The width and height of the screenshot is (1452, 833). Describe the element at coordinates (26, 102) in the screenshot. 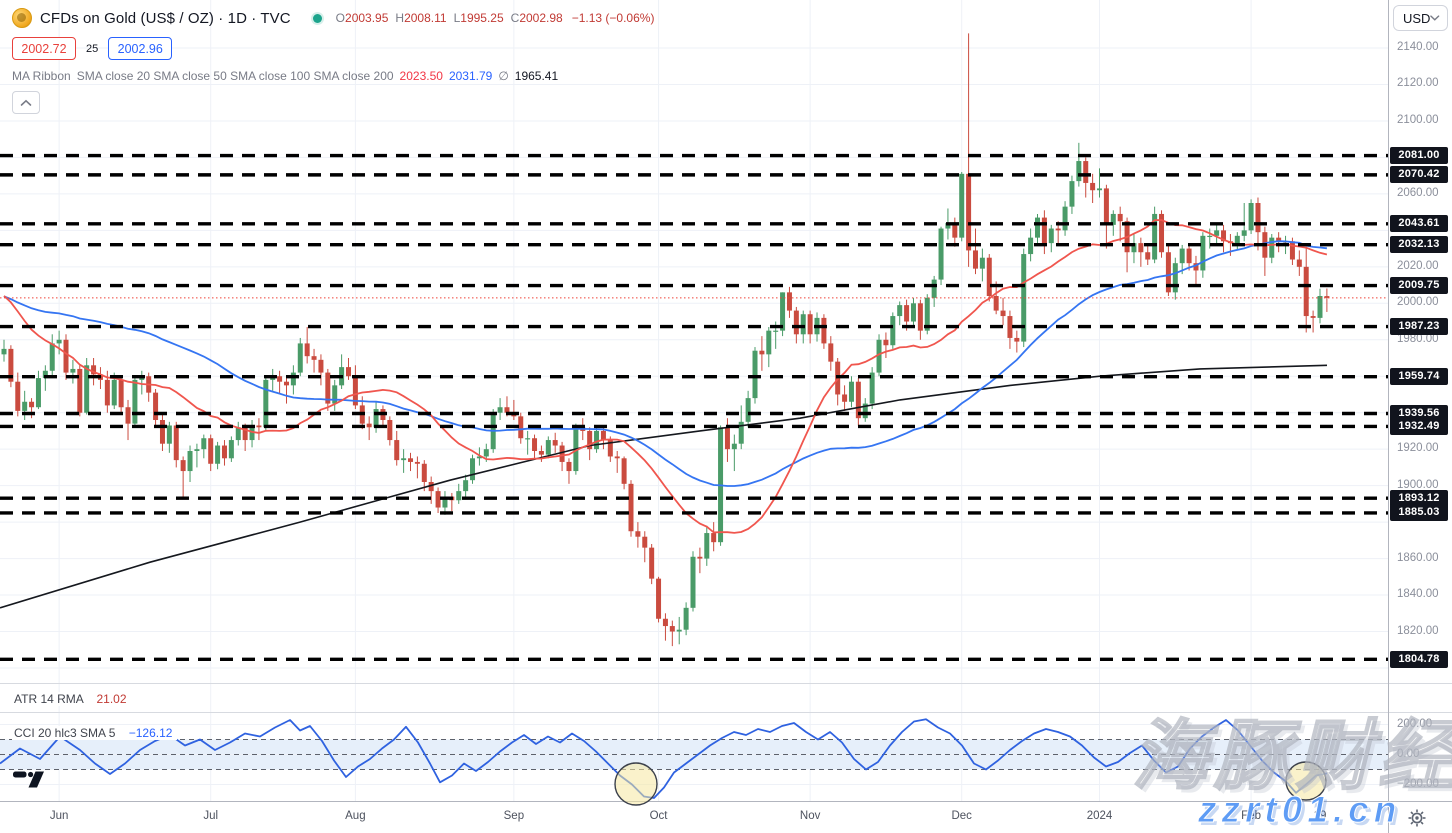

I see `collapse-legend-button` at that location.